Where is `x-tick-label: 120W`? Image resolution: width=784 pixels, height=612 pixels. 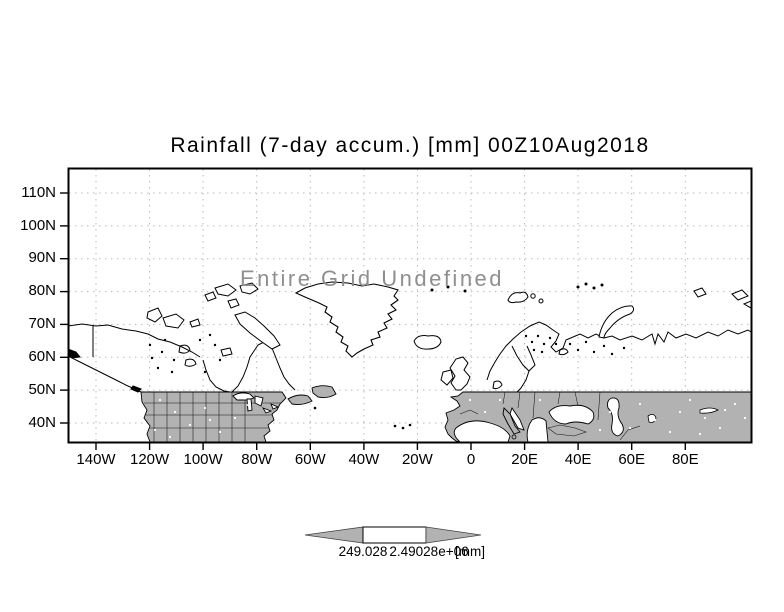 x-tick-label: 120W is located at coordinates (150, 459).